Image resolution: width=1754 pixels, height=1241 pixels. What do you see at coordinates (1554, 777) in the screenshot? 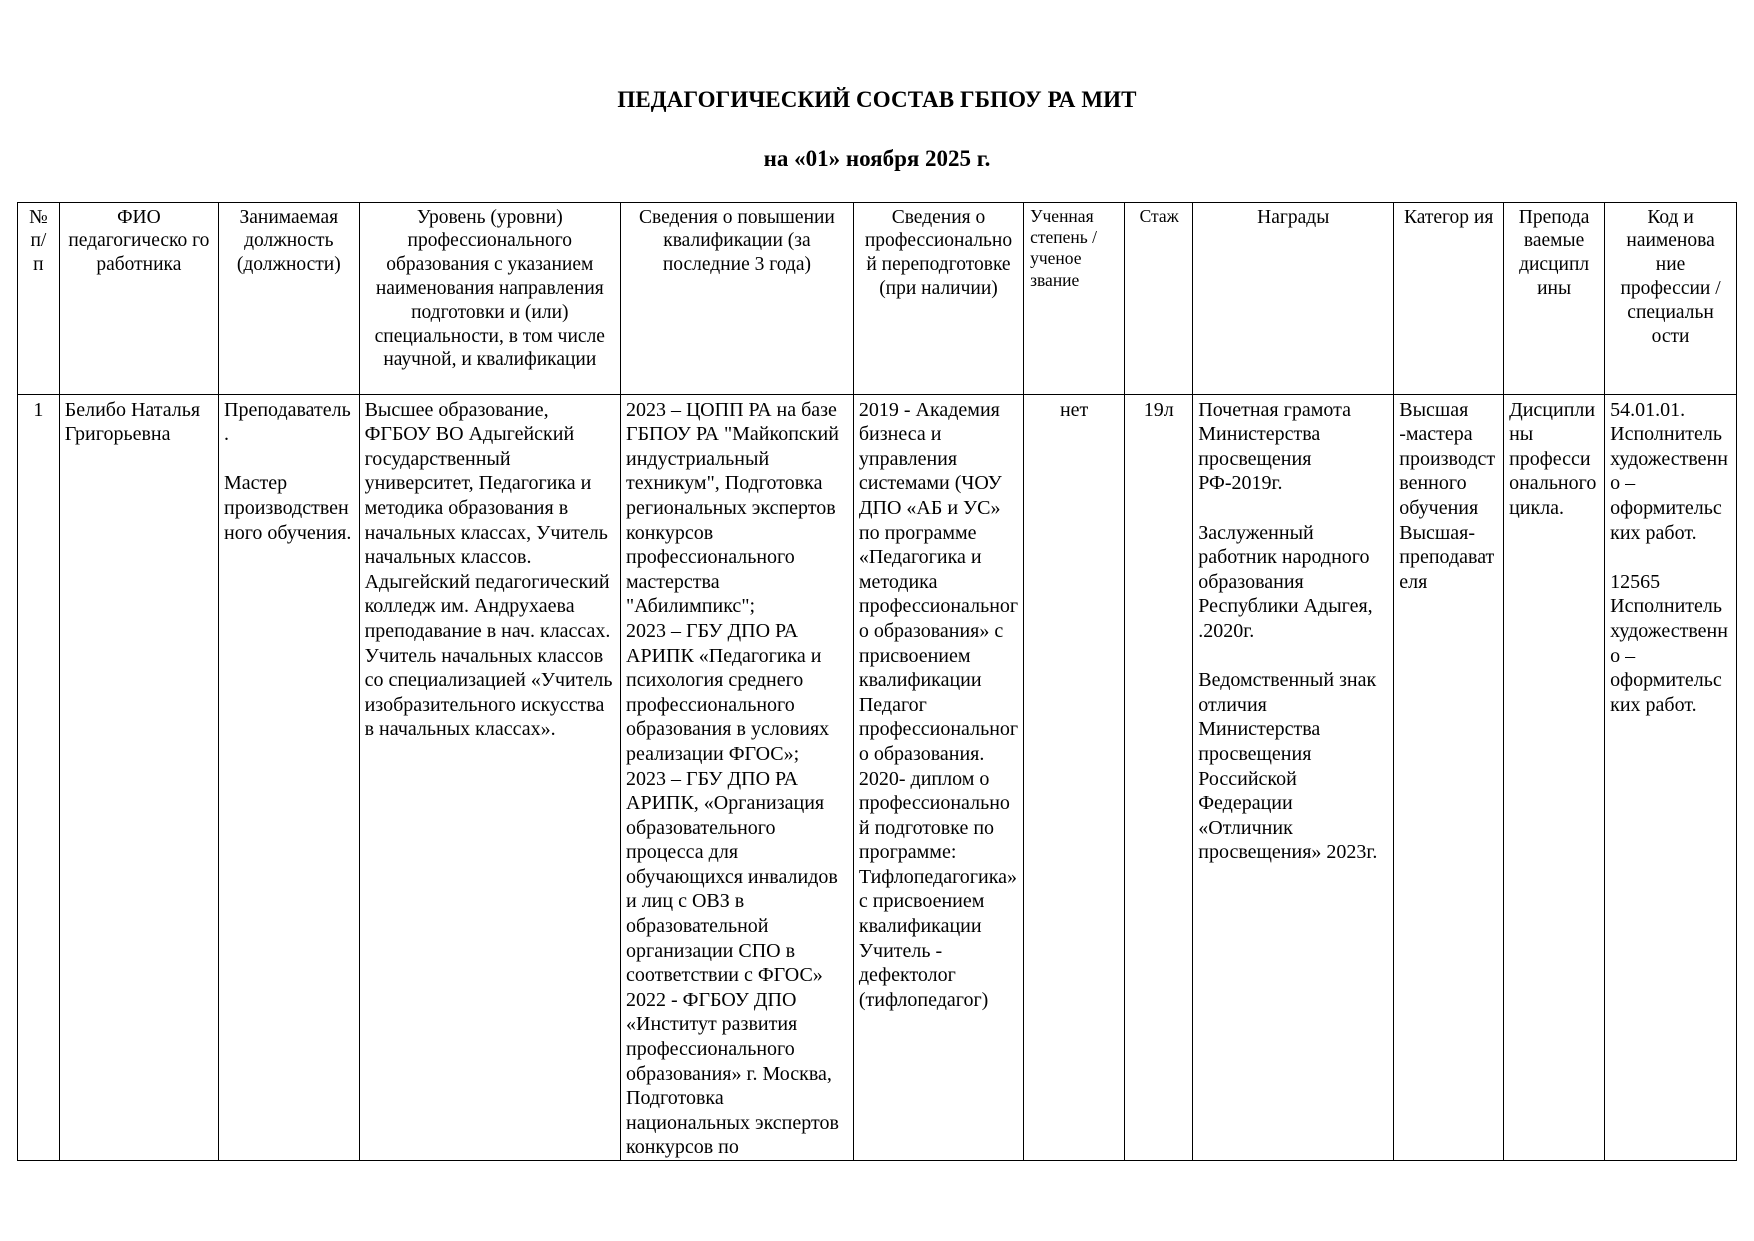
I see `cell-disciplines: Дисциплины профессионального цикла.` at bounding box center [1554, 777].